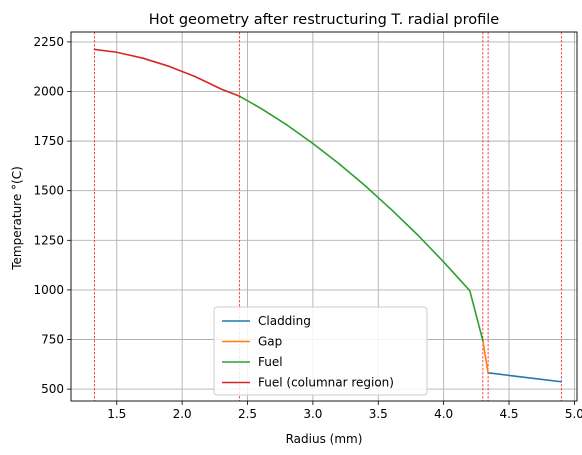 The height and width of the screenshot is (455, 582). Describe the element at coordinates (167, 73) in the screenshot. I see `series-line-fuel-columnar-region` at that location.